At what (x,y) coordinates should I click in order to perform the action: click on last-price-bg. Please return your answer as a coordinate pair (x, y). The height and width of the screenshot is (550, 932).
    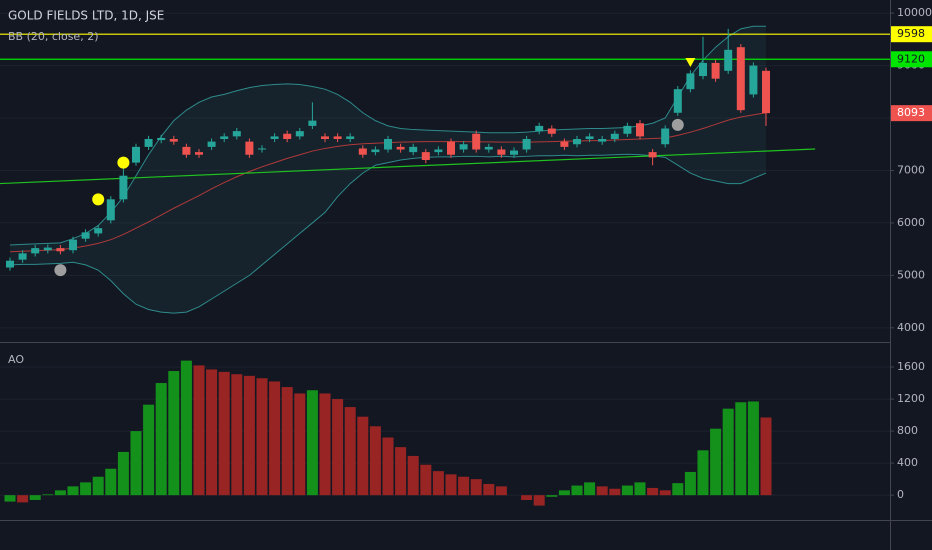
    Looking at the image, I should click on (911, 113).